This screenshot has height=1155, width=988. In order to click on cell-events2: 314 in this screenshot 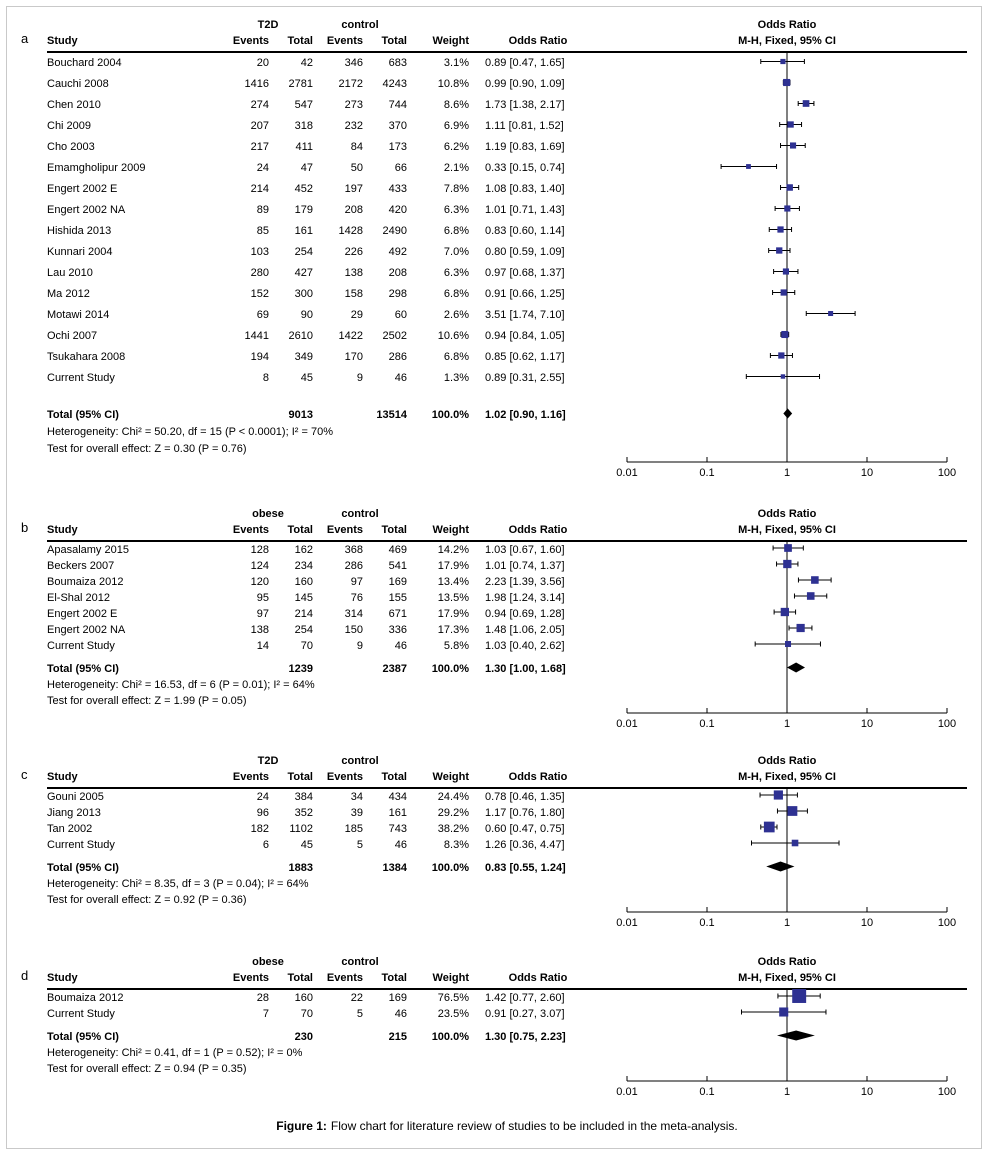, I will do `click(353, 614)`.